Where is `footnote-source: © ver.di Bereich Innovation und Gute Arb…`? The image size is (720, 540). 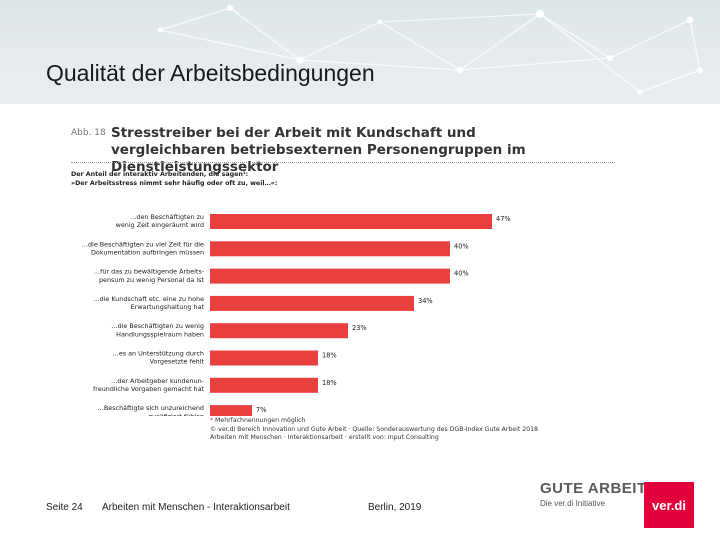 footnote-source: © ver.di Bereich Innovation und Gute Arb… is located at coordinates (374, 429).